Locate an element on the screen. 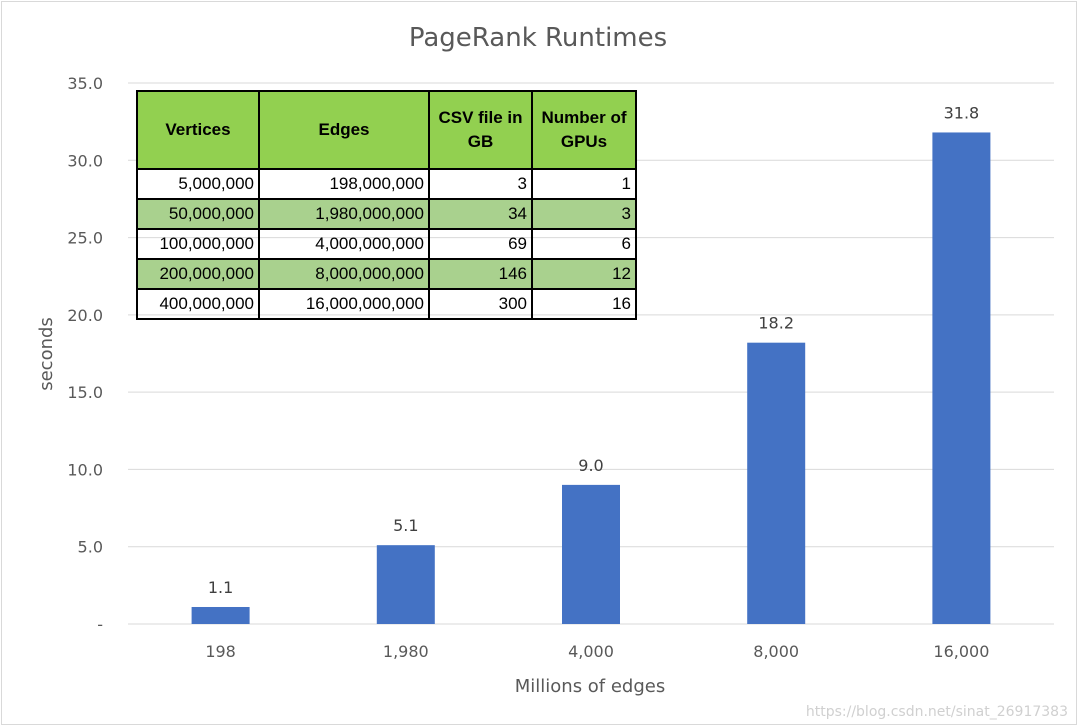 The height and width of the screenshot is (728, 1080). y-tick-label: 20.0 is located at coordinates (85, 315).